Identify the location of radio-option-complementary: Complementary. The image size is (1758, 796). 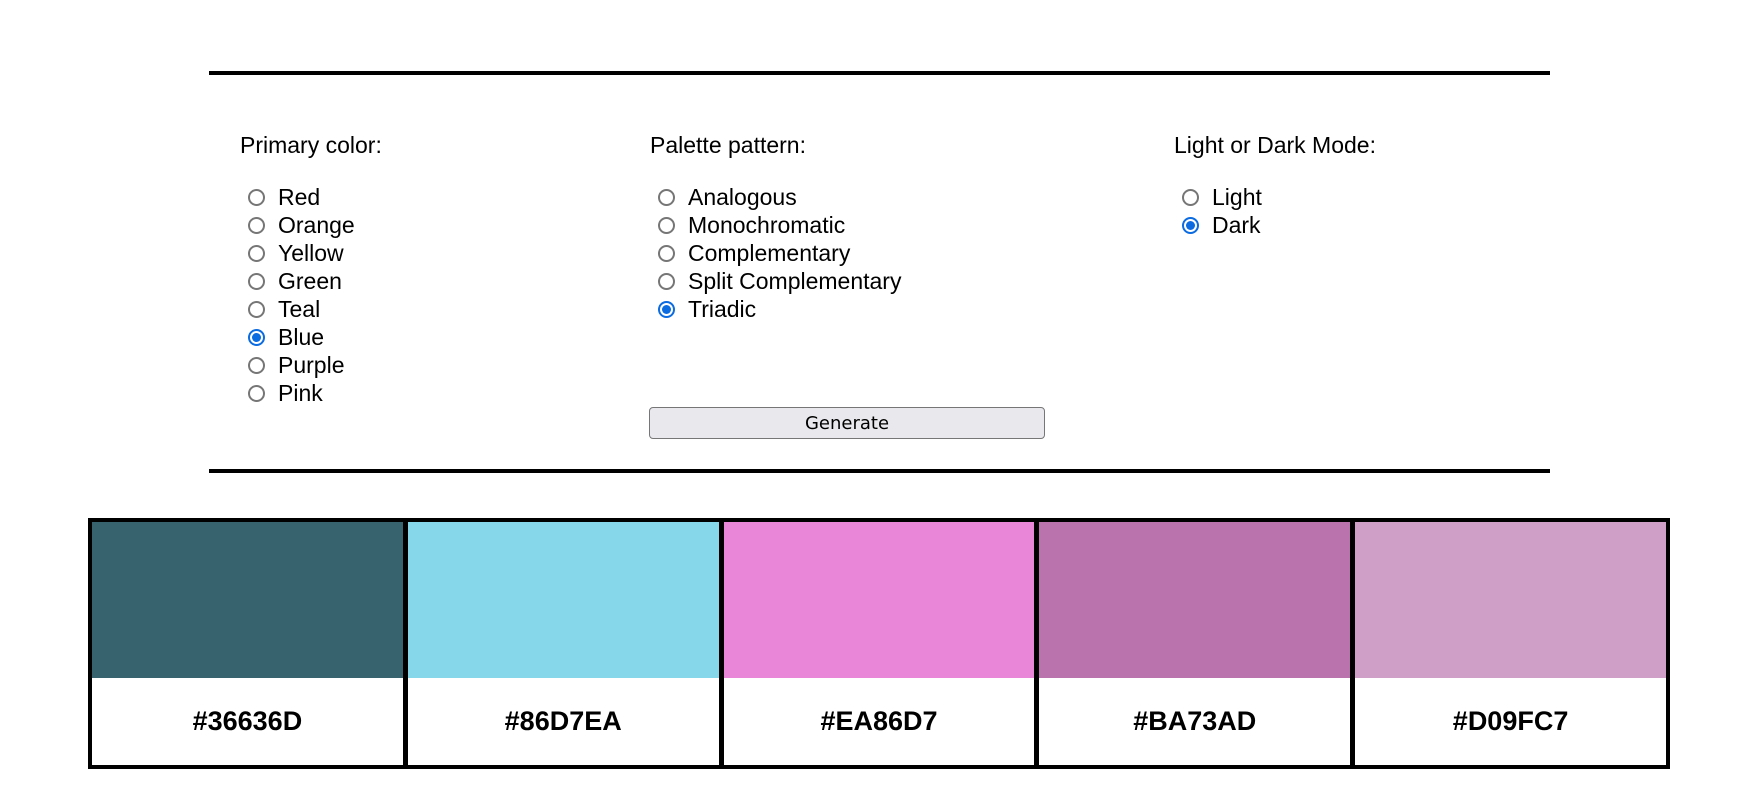
(775, 253).